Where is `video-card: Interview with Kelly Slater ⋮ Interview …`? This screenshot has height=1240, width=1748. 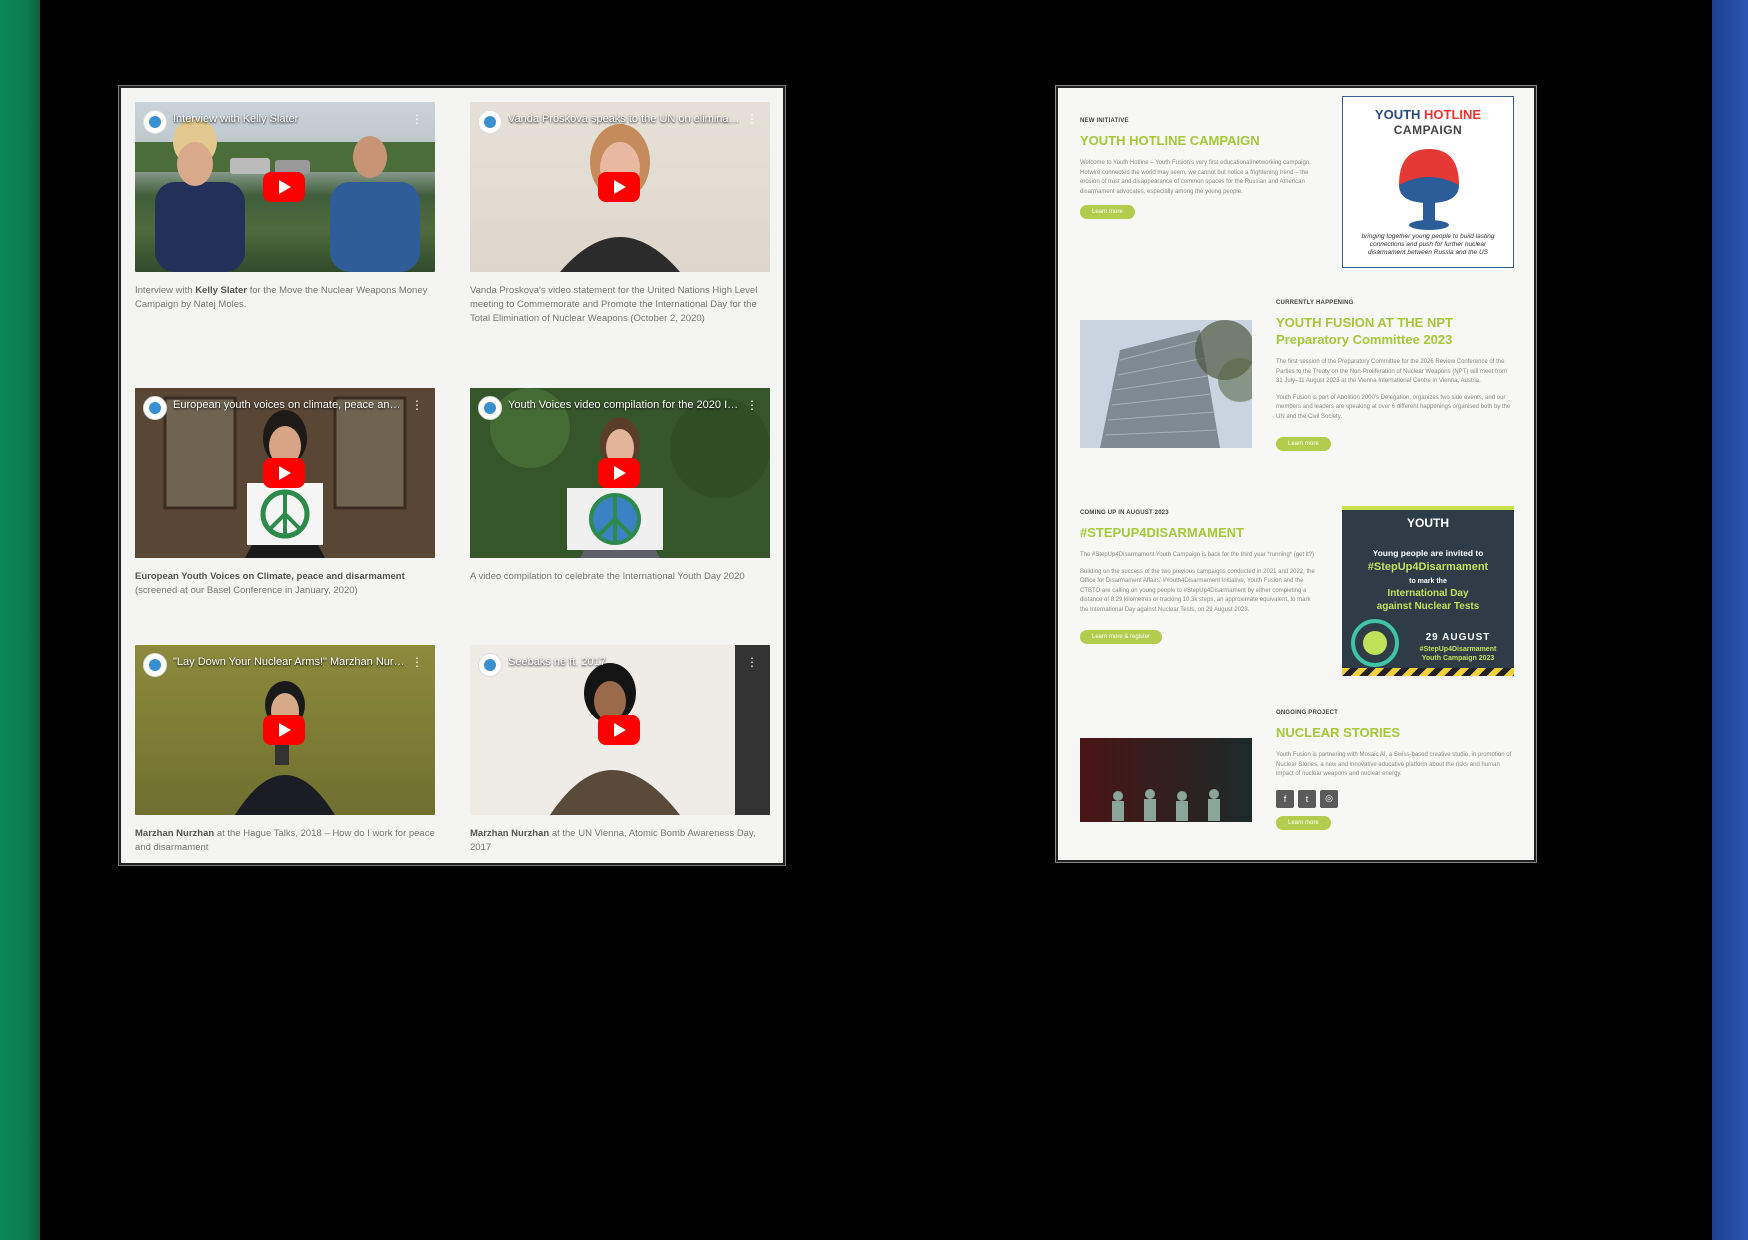
video-card: Interview with Kelly Slater ⋮ Interview … is located at coordinates (285, 207).